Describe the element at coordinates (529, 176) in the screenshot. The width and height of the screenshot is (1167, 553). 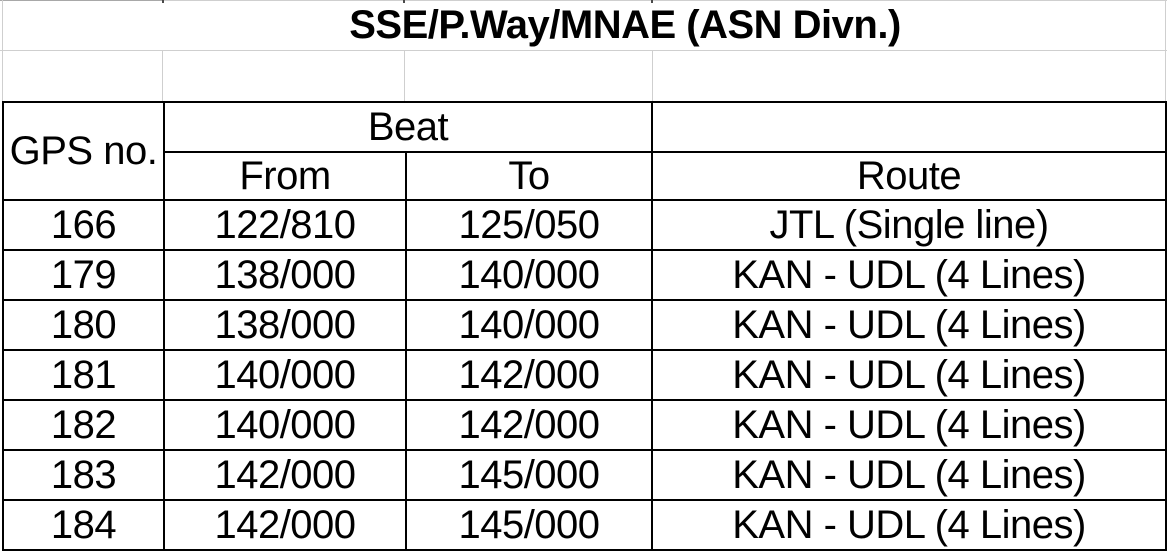
I see `header-to: To` at that location.